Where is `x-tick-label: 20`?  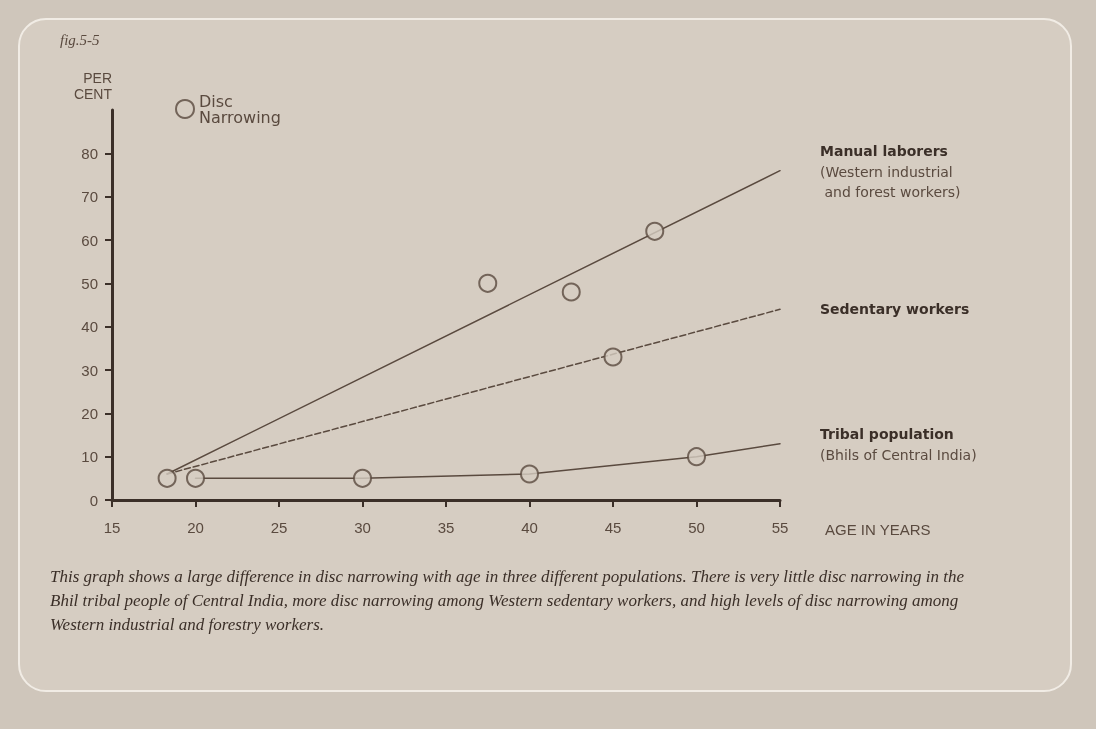 x-tick-label: 20 is located at coordinates (195, 527).